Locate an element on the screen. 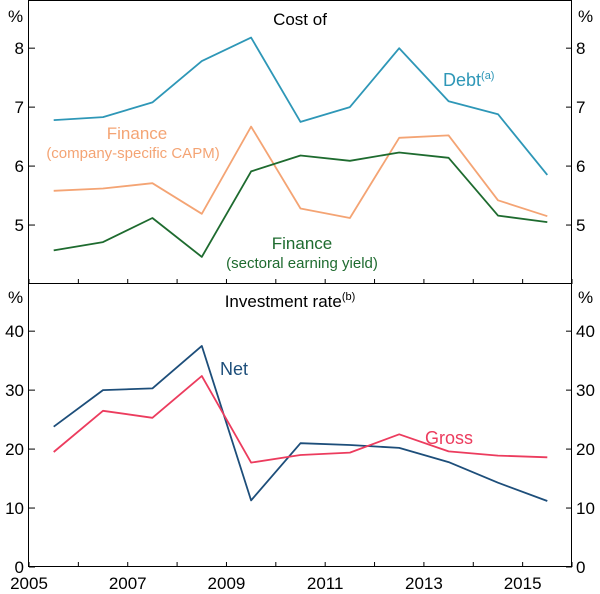  y-tick-label-left: 0 is located at coordinates (19, 567).